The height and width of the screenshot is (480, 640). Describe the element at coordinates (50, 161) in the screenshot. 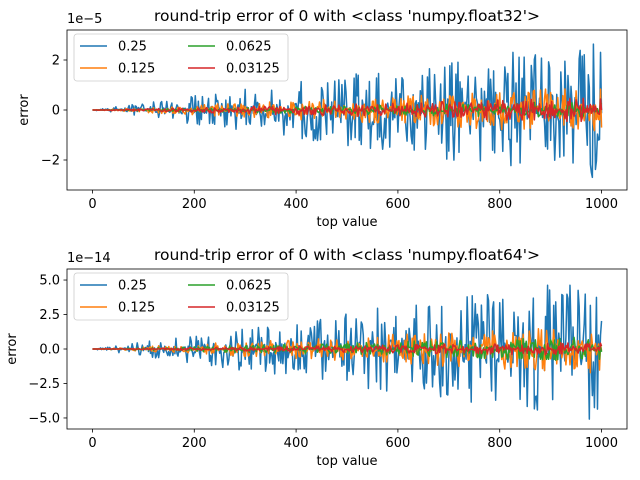

I see `y-tick-label: −2` at that location.